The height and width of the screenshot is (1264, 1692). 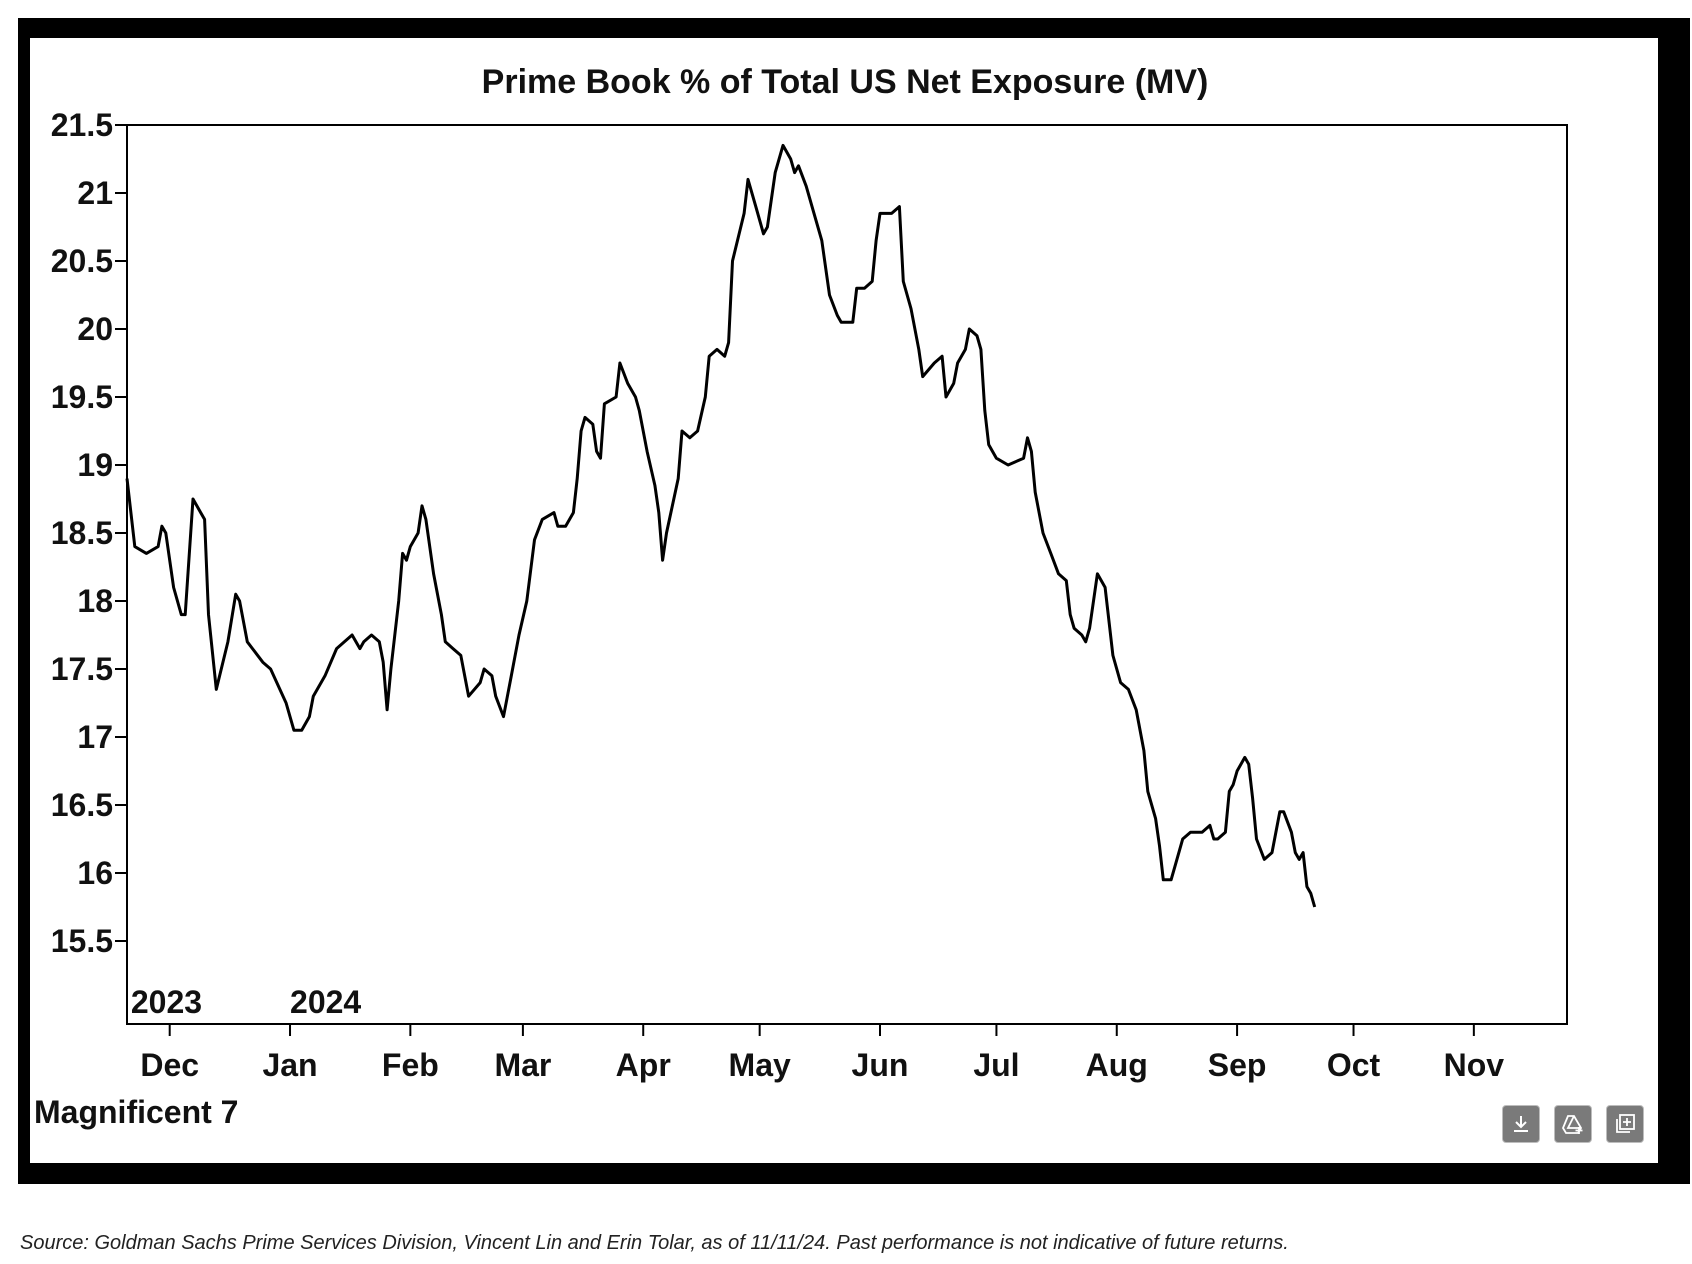 I want to click on x-tick-label: May, so click(x=760, y=1065).